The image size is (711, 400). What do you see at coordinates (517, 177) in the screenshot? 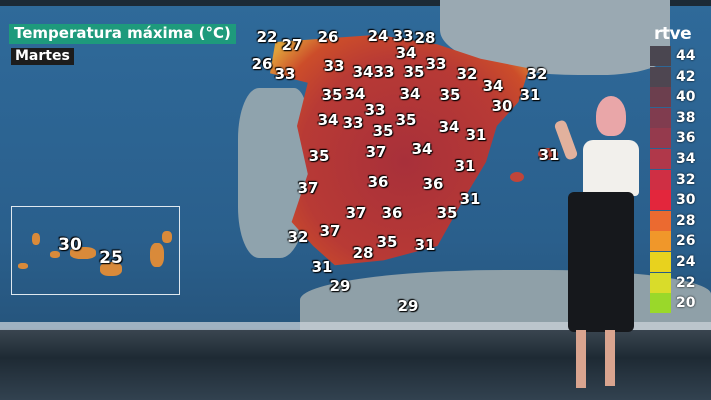
I see `island-mallorca` at bounding box center [517, 177].